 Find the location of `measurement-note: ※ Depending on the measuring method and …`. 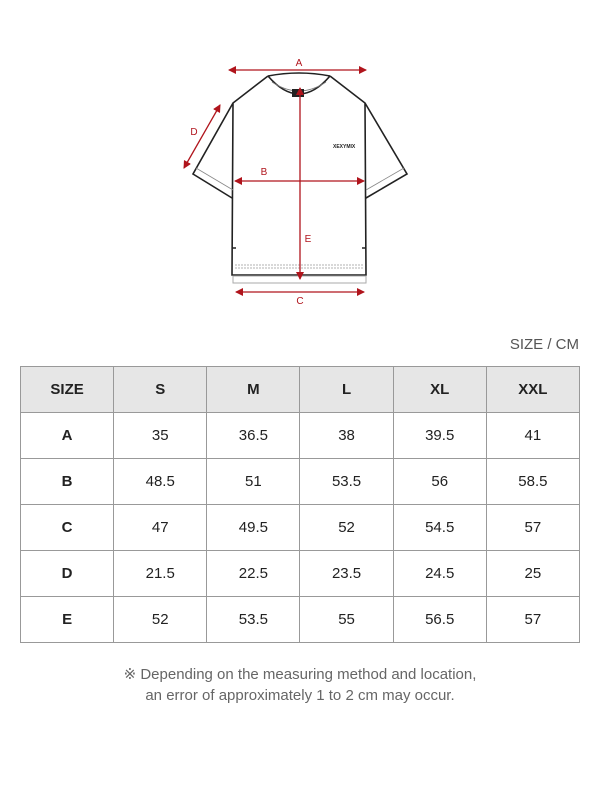

measurement-note: ※ Depending on the measuring method and … is located at coordinates (300, 685).